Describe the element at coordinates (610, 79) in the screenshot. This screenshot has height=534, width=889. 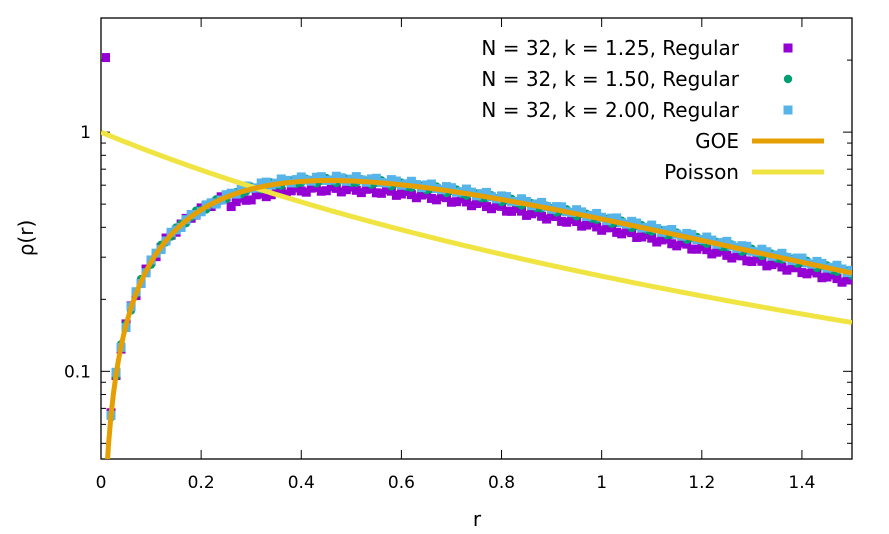
I see `legend-label: N = 32, k = 1.50, Regular` at that location.